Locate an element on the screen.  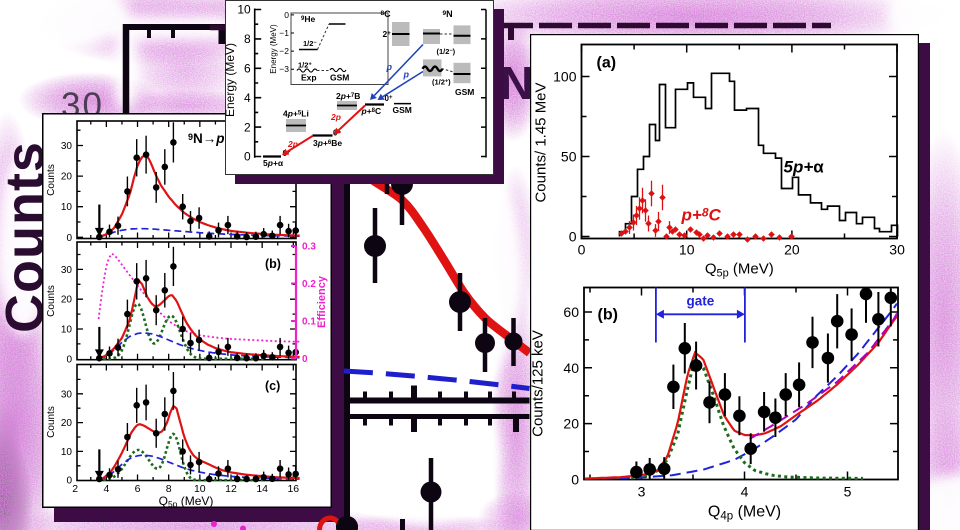
svg-text: Counts/125 keV is located at coordinates (538, 383).